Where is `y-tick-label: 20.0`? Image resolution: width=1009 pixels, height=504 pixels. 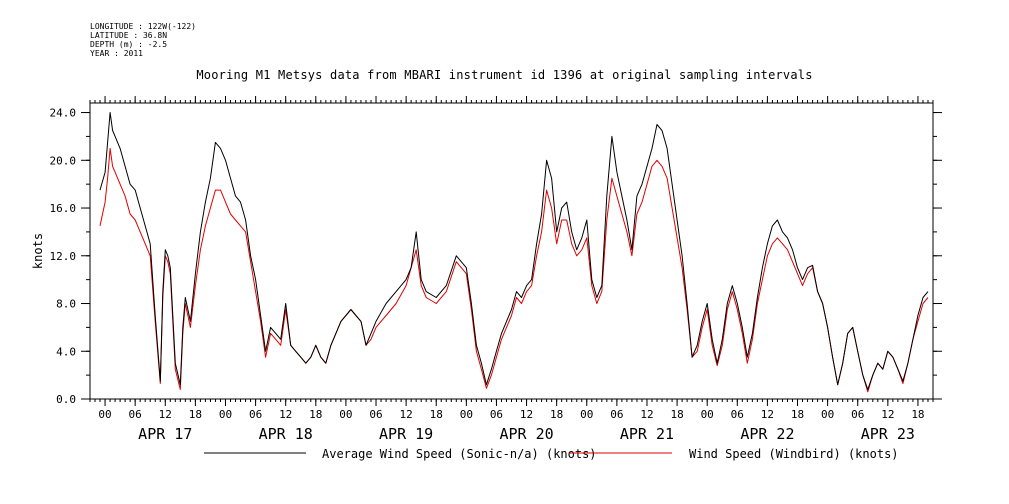
y-tick-label: 20.0 is located at coordinates (63, 160).